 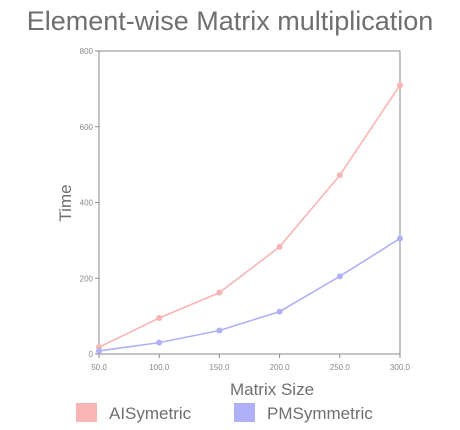 What do you see at coordinates (91, 354) in the screenshot?
I see `y-tick-label: 0` at bounding box center [91, 354].